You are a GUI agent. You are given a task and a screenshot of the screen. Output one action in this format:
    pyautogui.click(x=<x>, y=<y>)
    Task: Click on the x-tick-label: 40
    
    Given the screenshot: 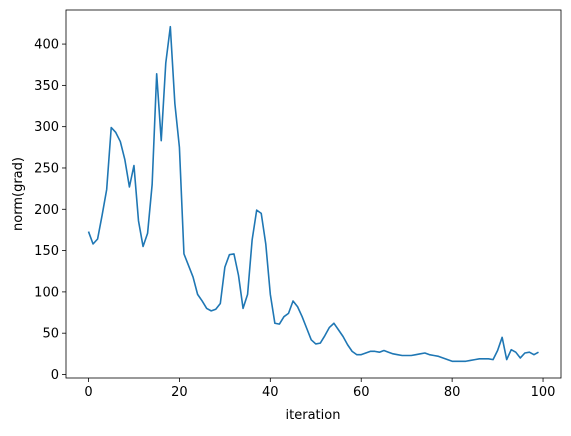 What is the action you would take?
    pyautogui.click(x=270, y=392)
    